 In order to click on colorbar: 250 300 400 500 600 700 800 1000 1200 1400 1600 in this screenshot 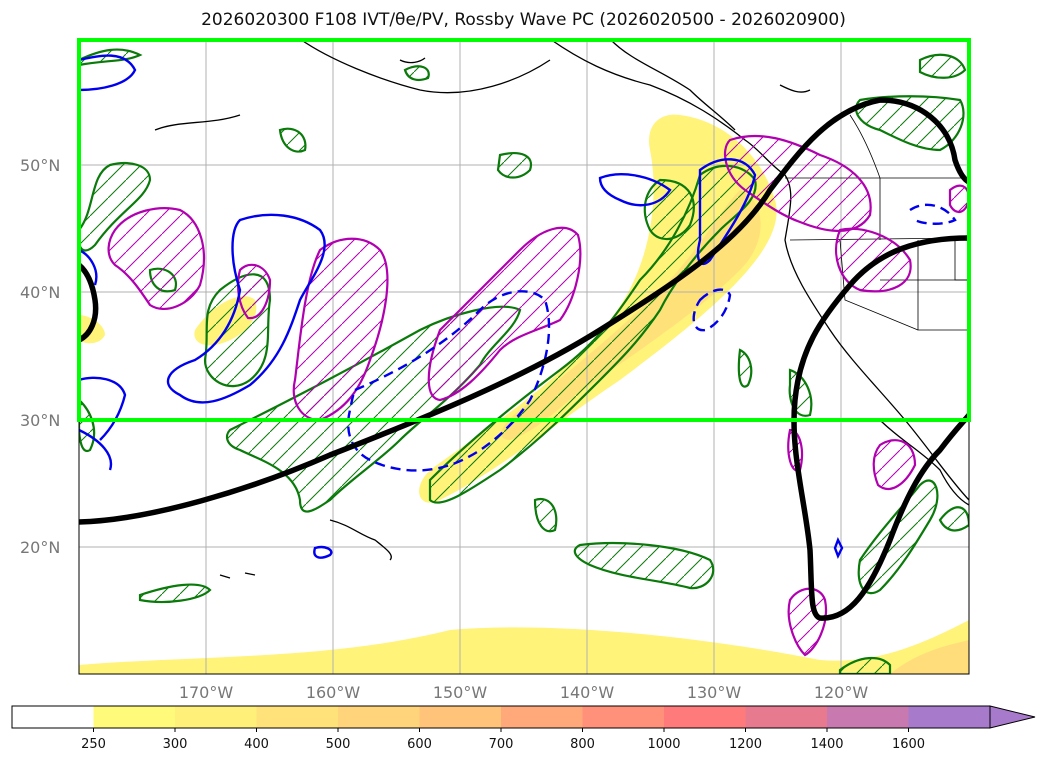, I will do `click(523, 728)`.